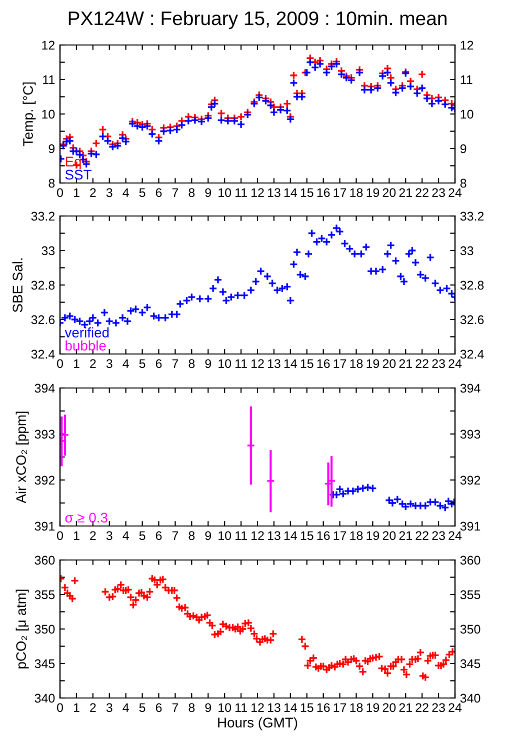 This screenshot has width=515, height=739. Describe the element at coordinates (258, 723) in the screenshot. I see `x-axis-title: Hours (GMT)` at that location.